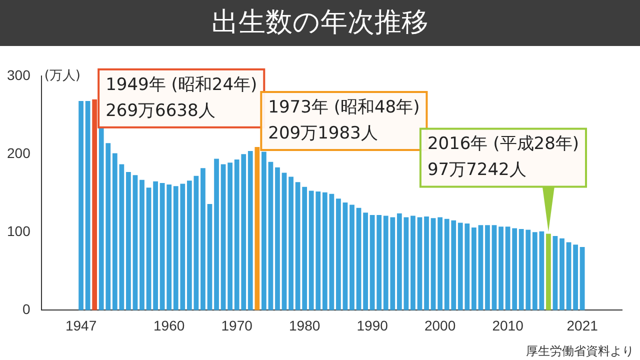  What do you see at coordinates (237, 325) in the screenshot?
I see `x-tick-label: 1970` at bounding box center [237, 325].